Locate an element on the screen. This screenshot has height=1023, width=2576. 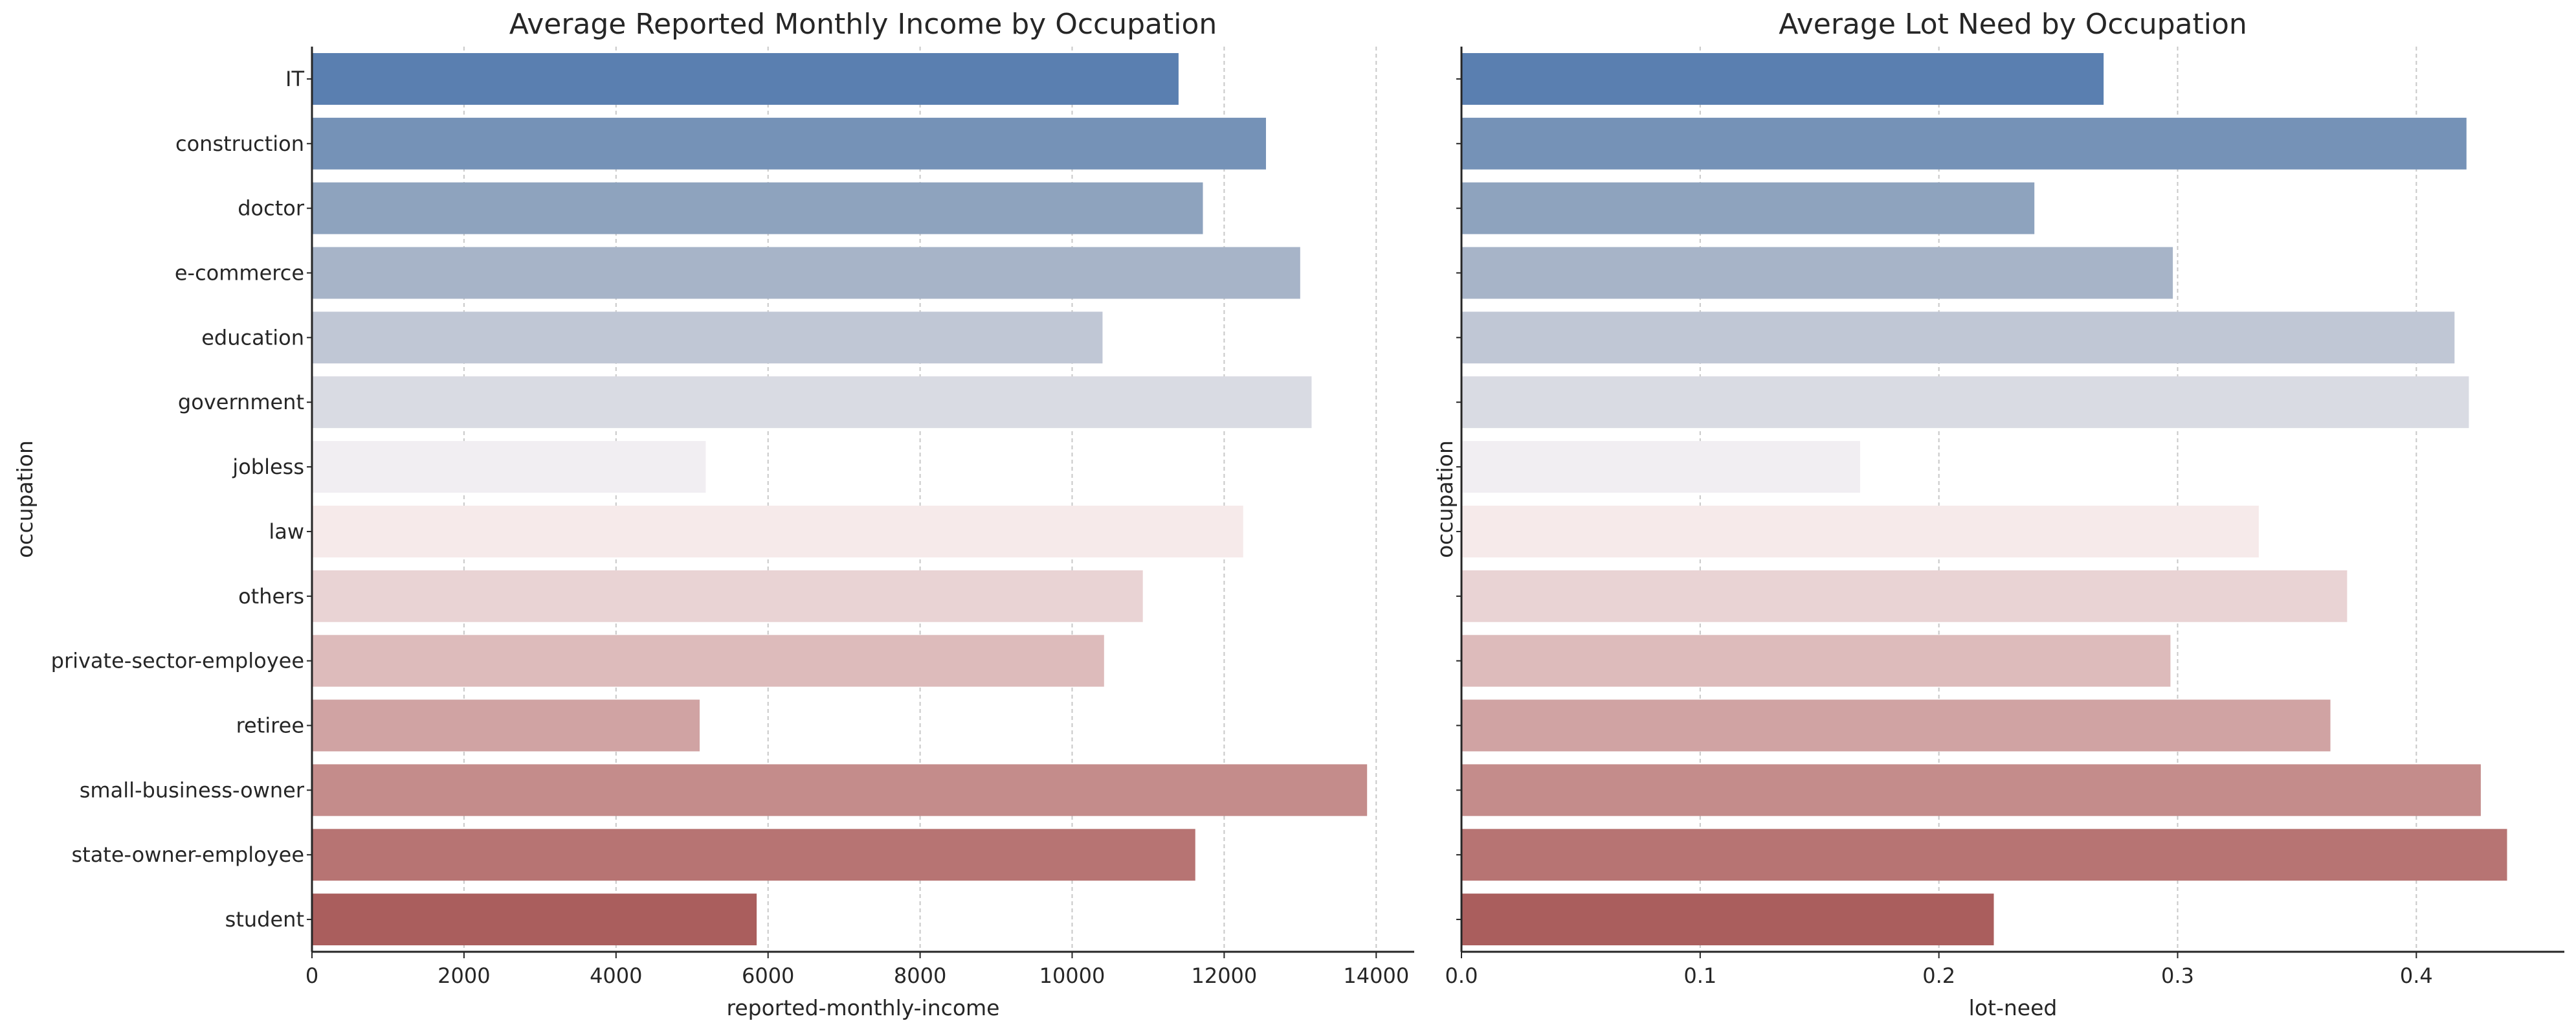
x-tick-label: 0.1 is located at coordinates (1699, 975).